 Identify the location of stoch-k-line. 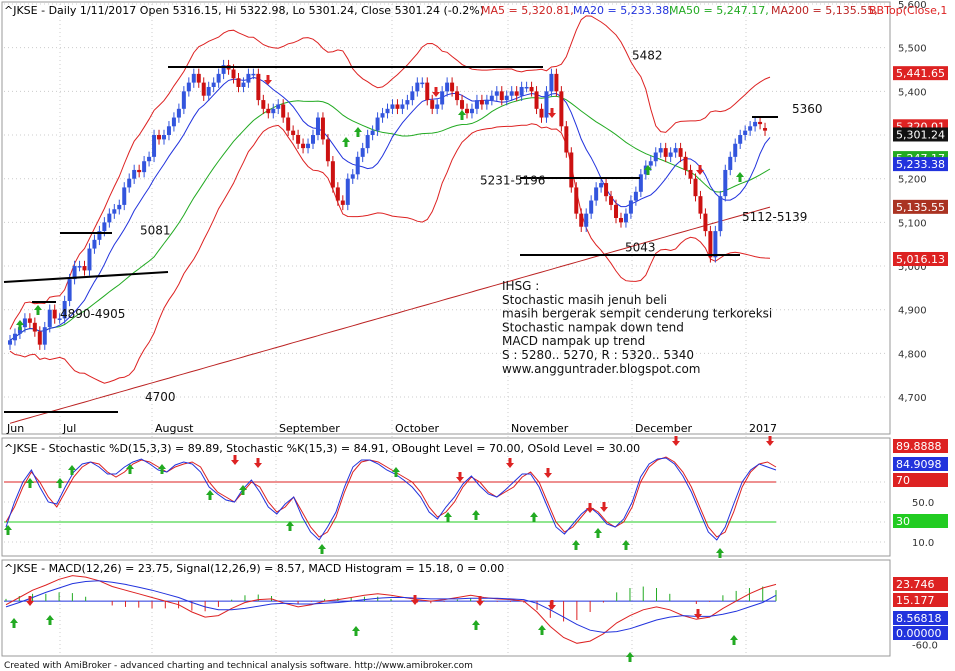
(391, 499).